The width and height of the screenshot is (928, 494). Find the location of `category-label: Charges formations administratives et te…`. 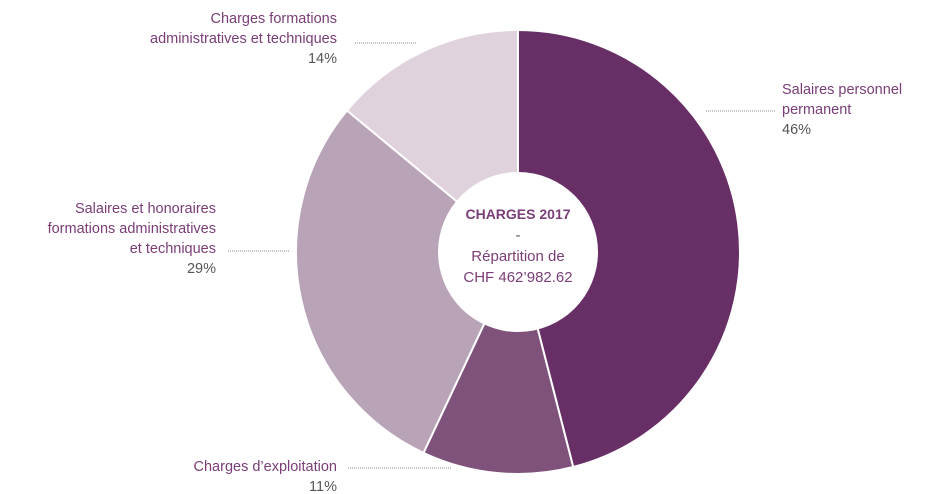

category-label: Charges formations administratives et te… is located at coordinates (243, 29).